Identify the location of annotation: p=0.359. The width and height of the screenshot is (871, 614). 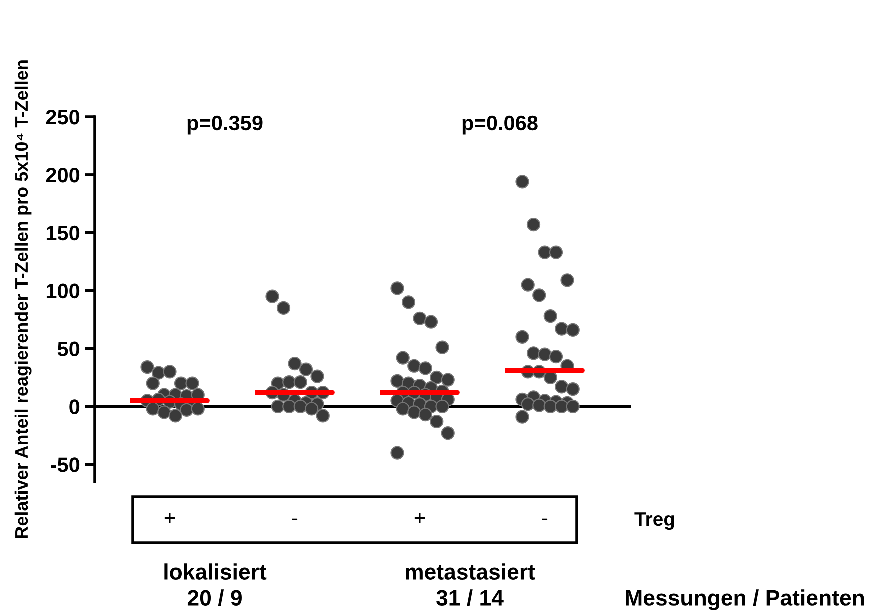
(225, 125).